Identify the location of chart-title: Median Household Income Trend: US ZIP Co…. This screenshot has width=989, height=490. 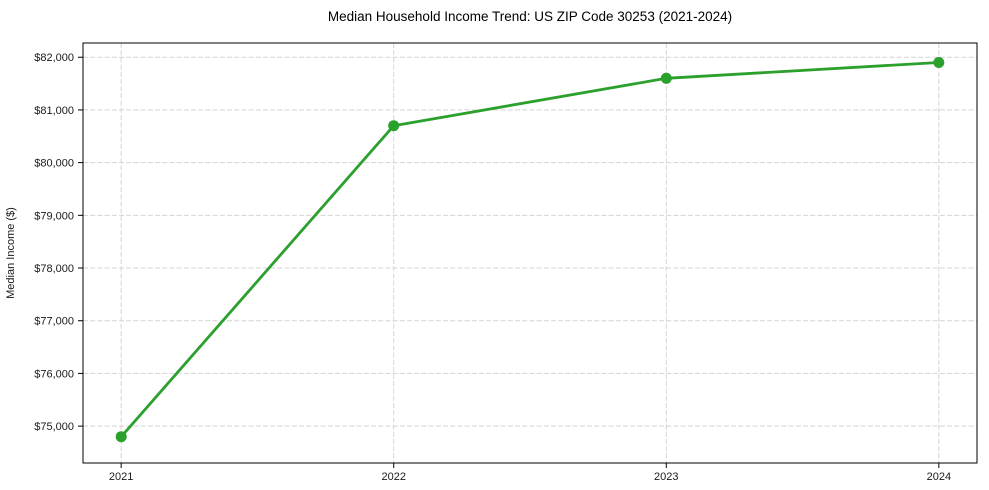
(530, 16).